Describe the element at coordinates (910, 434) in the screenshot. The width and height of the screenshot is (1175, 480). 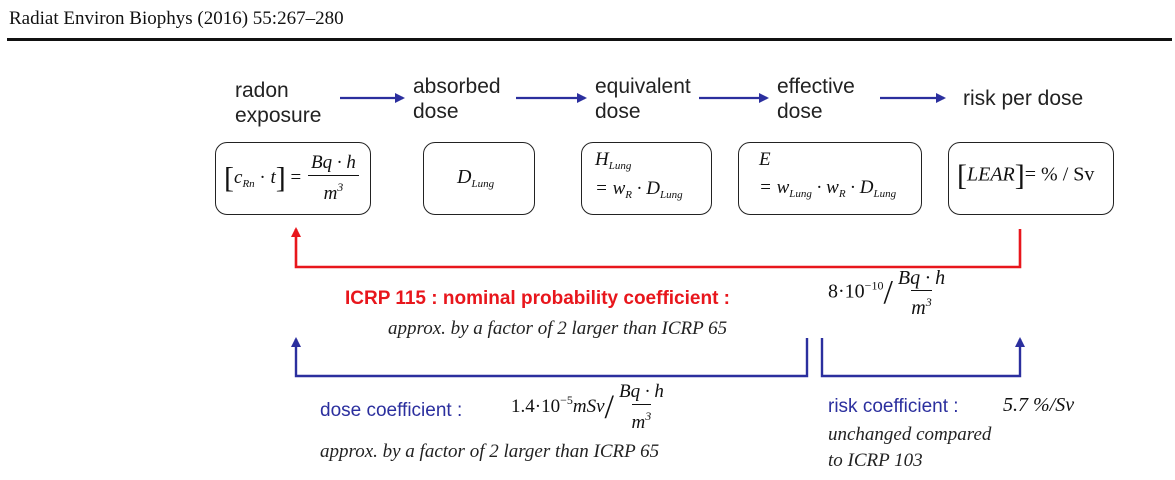
I see `risk-coefficient-note-line1: unchanged compared` at that location.